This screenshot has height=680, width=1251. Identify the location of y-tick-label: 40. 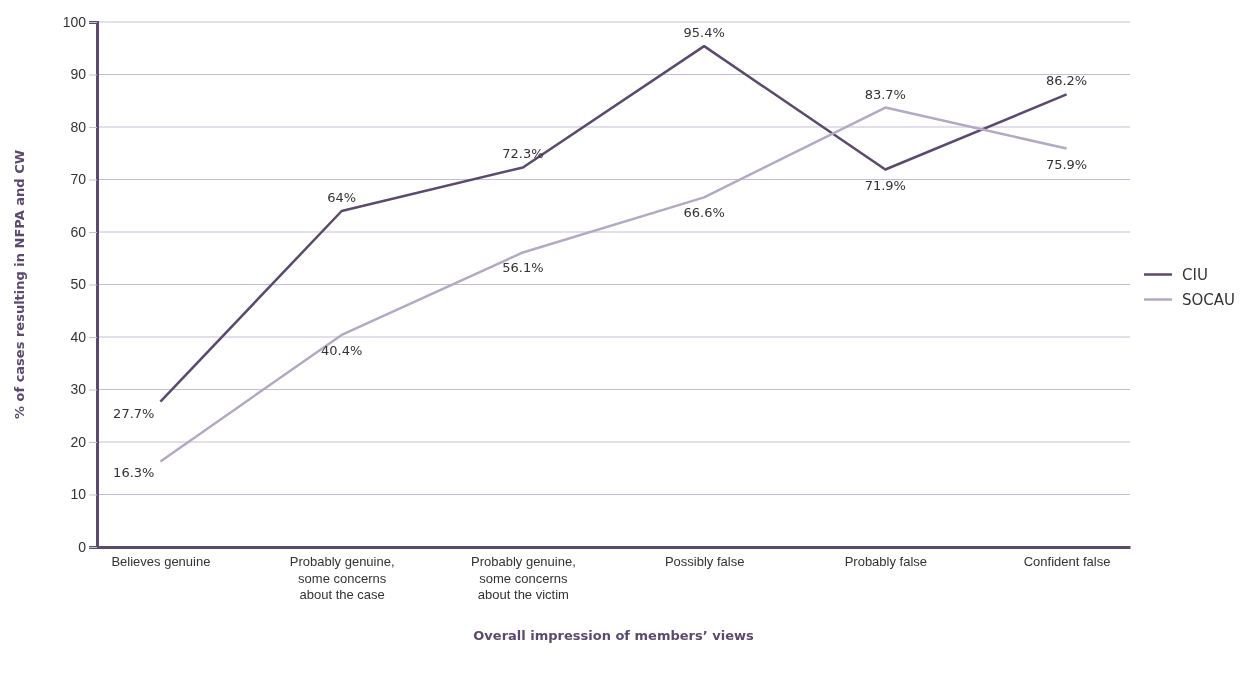
(78, 336).